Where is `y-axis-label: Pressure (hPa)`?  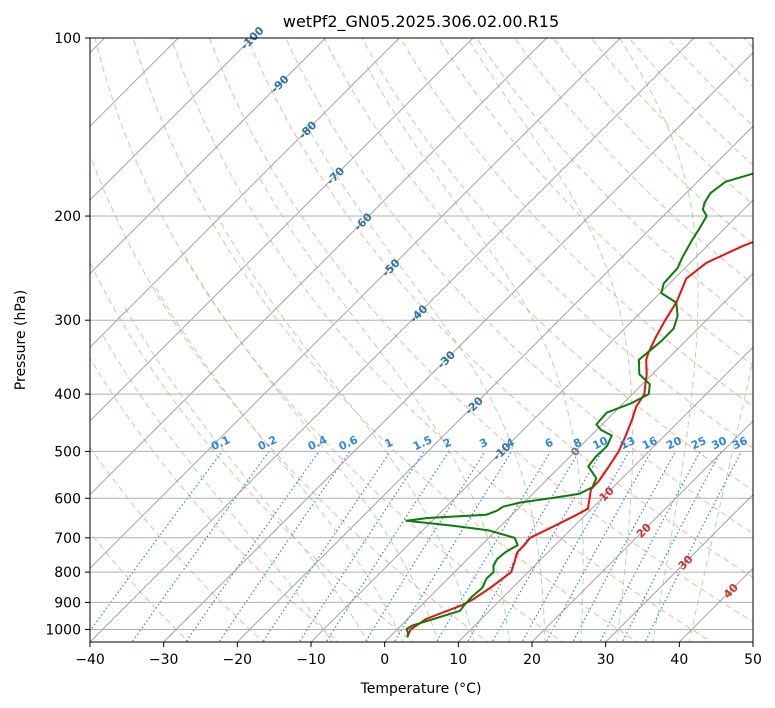 y-axis-label: Pressure (hPa) is located at coordinates (21, 340).